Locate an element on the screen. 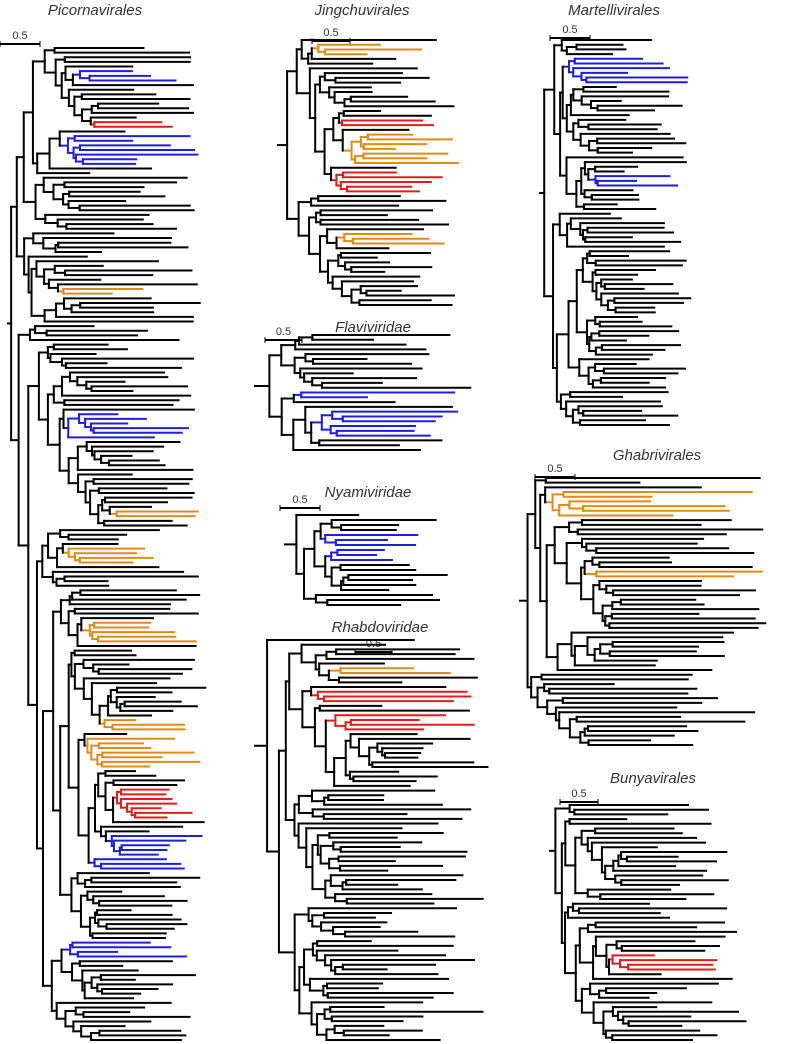  panel-title: Picornavirales is located at coordinates (95, 10).